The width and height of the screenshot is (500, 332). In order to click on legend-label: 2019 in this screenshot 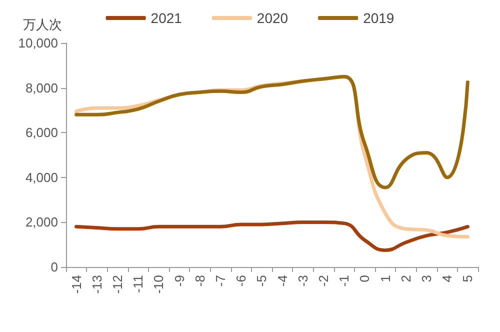, I will do `click(378, 18)`.